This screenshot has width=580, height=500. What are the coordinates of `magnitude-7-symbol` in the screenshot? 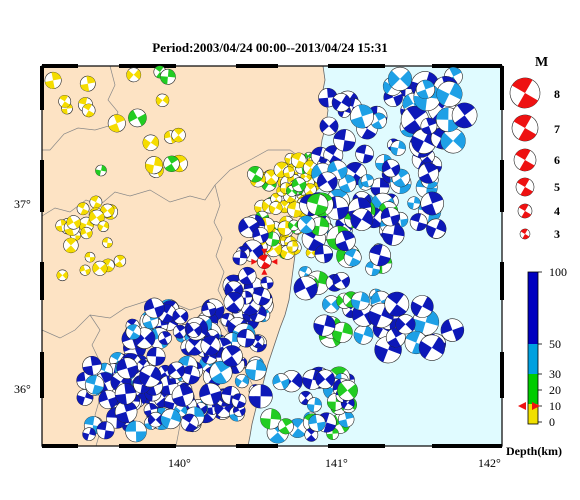 It's located at (525, 128).